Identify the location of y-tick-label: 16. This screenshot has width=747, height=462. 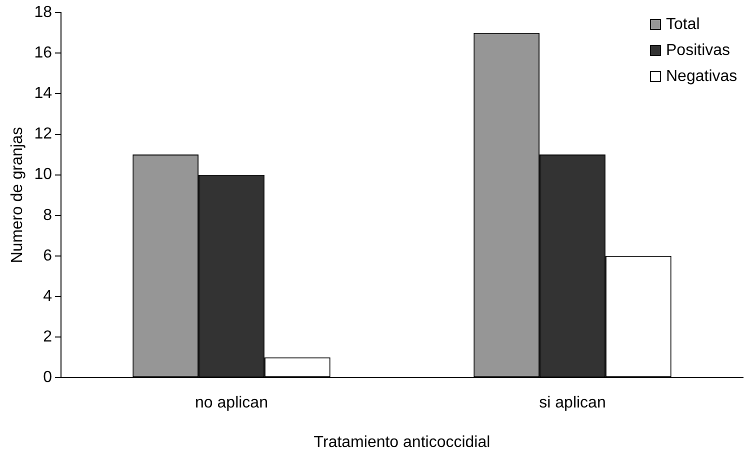
(43, 53).